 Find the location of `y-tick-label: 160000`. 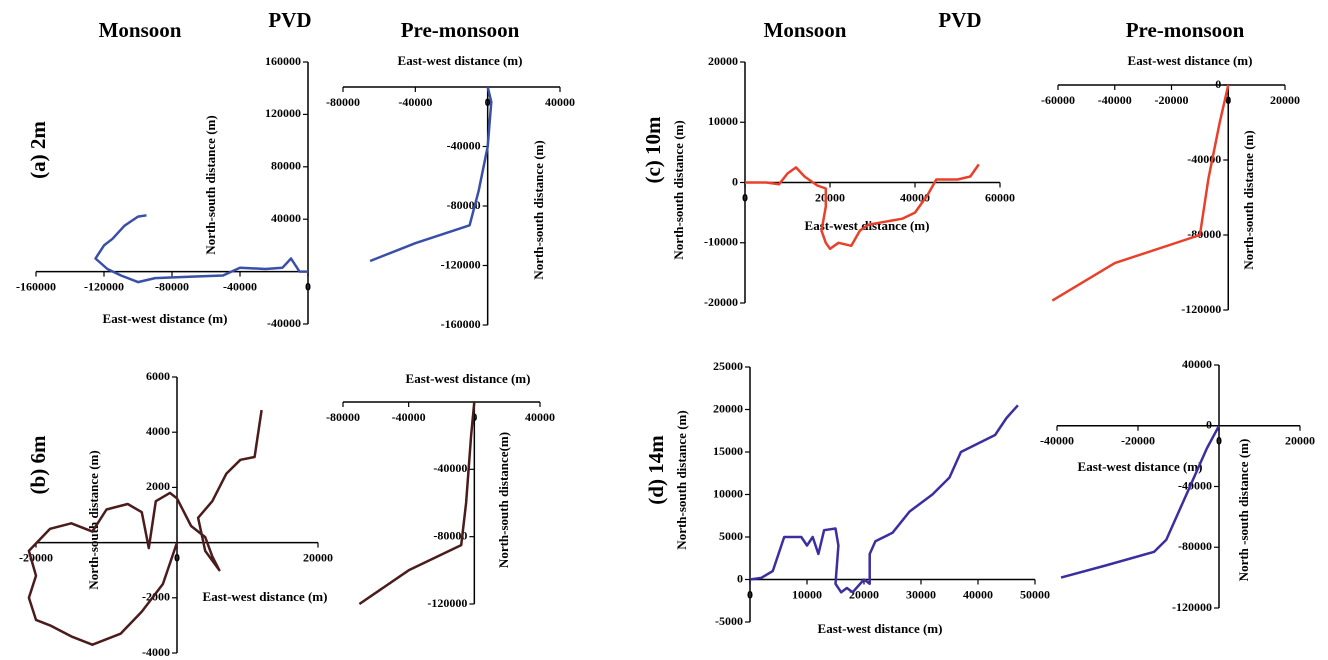

y-tick-label: 160000 is located at coordinates (283, 61).